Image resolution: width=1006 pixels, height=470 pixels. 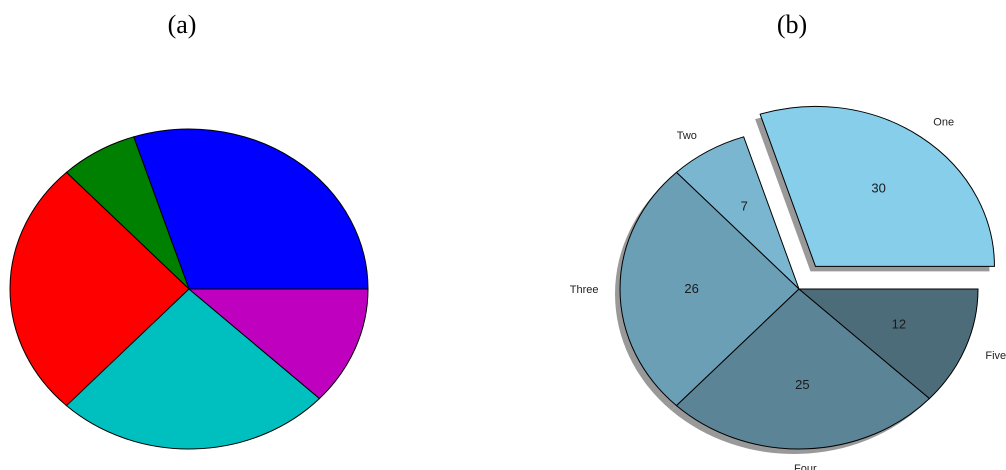 What do you see at coordinates (805, 466) in the screenshot?
I see `pie-b-label-four: Four` at bounding box center [805, 466].